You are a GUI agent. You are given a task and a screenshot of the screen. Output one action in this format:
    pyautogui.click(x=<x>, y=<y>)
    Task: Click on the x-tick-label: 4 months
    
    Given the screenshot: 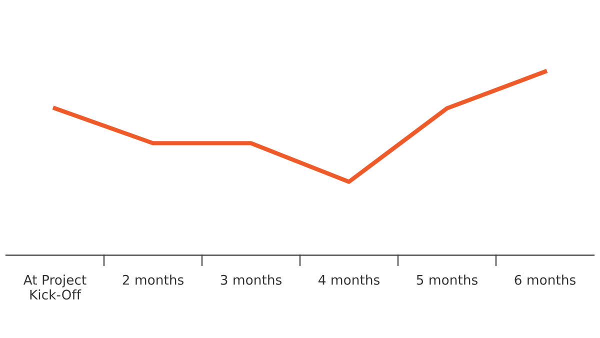 What is the action you would take?
    pyautogui.click(x=349, y=279)
    